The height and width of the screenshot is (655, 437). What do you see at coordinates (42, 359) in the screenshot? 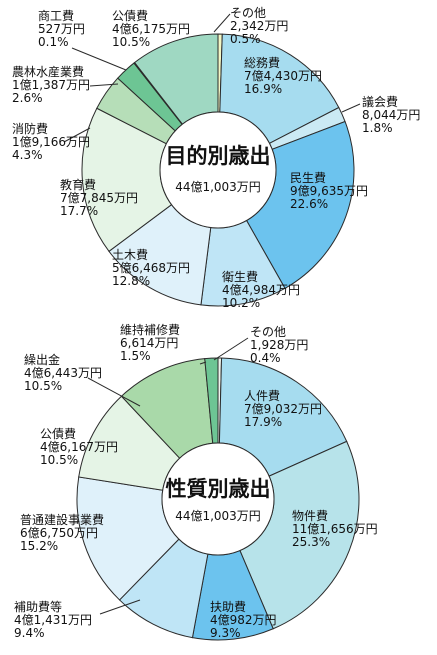
I see `slice-label-name: 繰出金` at bounding box center [42, 359].